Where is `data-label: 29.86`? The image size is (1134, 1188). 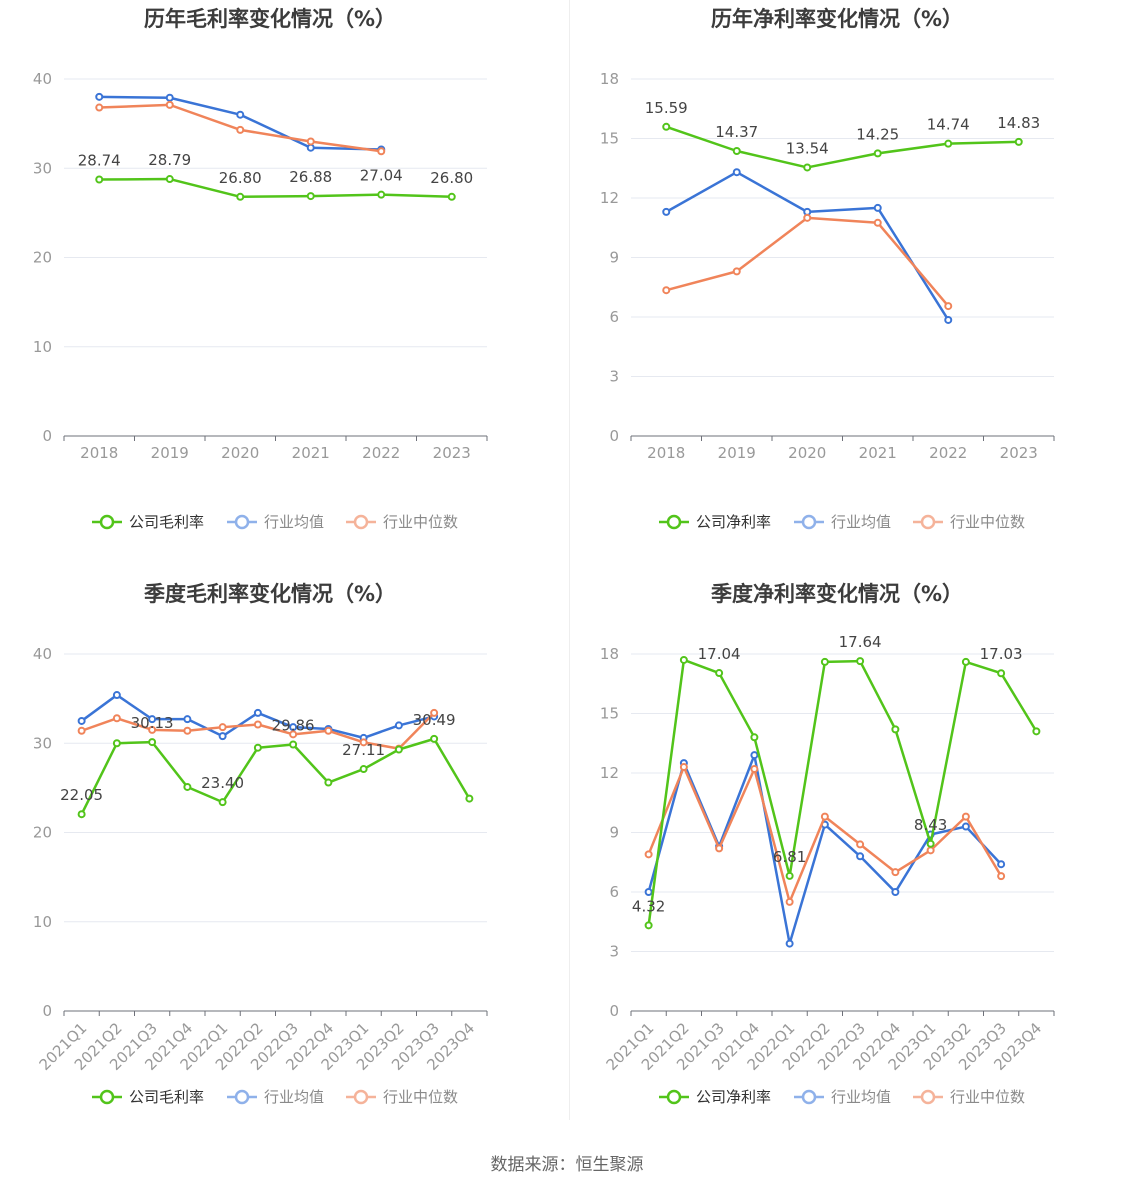
data-label: 29.86 is located at coordinates (293, 725).